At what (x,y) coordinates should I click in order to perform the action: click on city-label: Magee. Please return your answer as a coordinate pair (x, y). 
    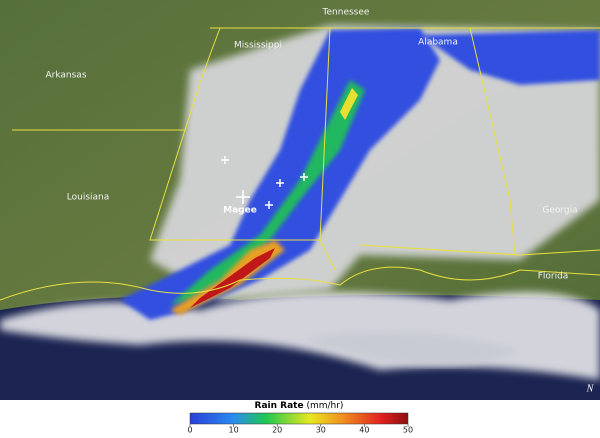
    Looking at the image, I should click on (240, 211).